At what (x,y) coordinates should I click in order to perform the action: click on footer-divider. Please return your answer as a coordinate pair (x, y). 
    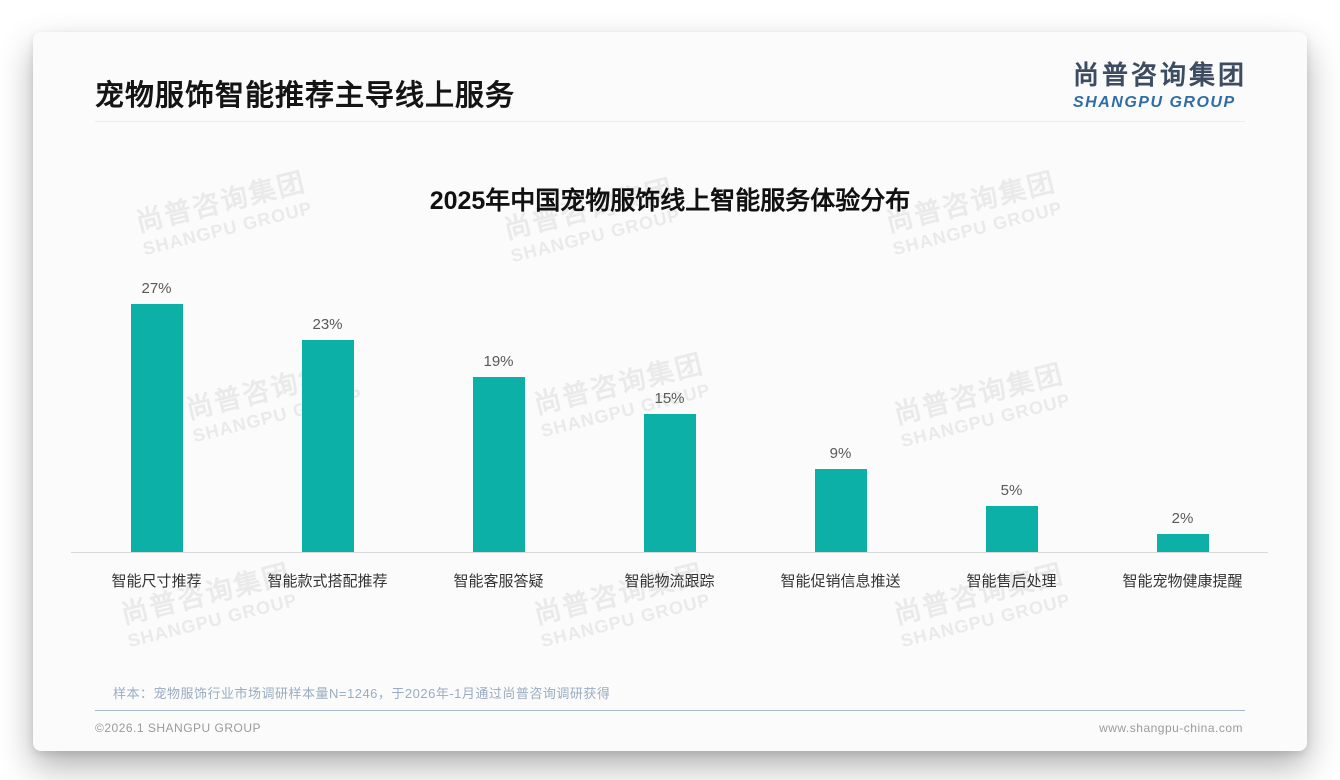
    Looking at the image, I should click on (670, 710).